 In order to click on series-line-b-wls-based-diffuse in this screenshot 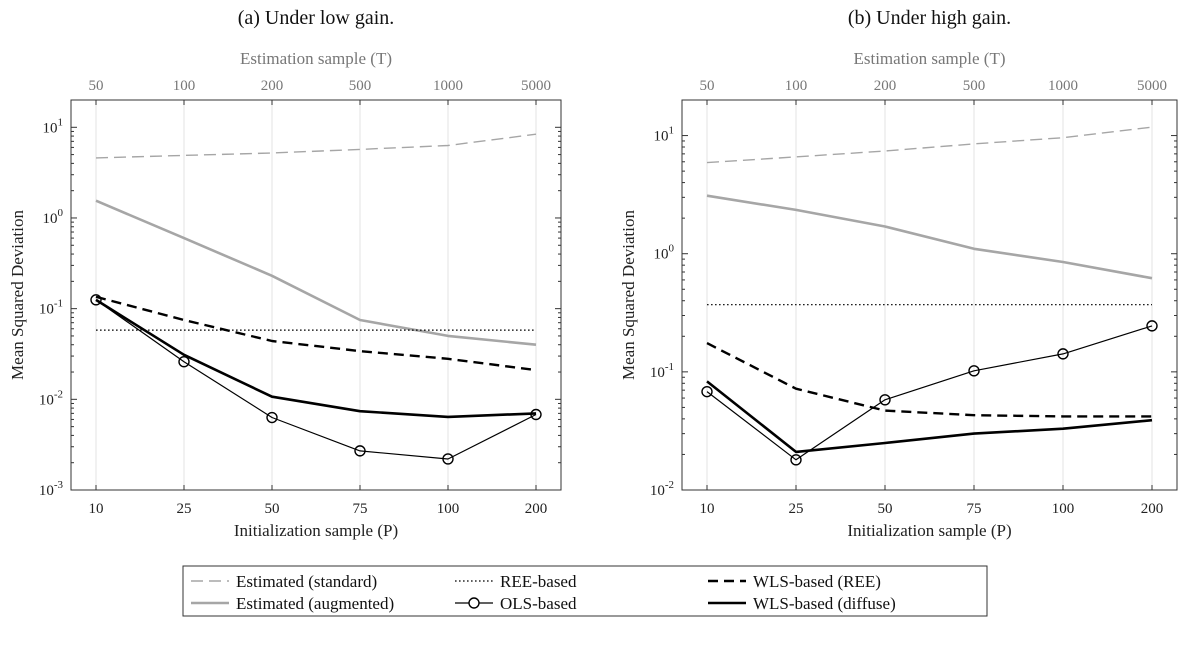, I will do `click(929, 417)`.